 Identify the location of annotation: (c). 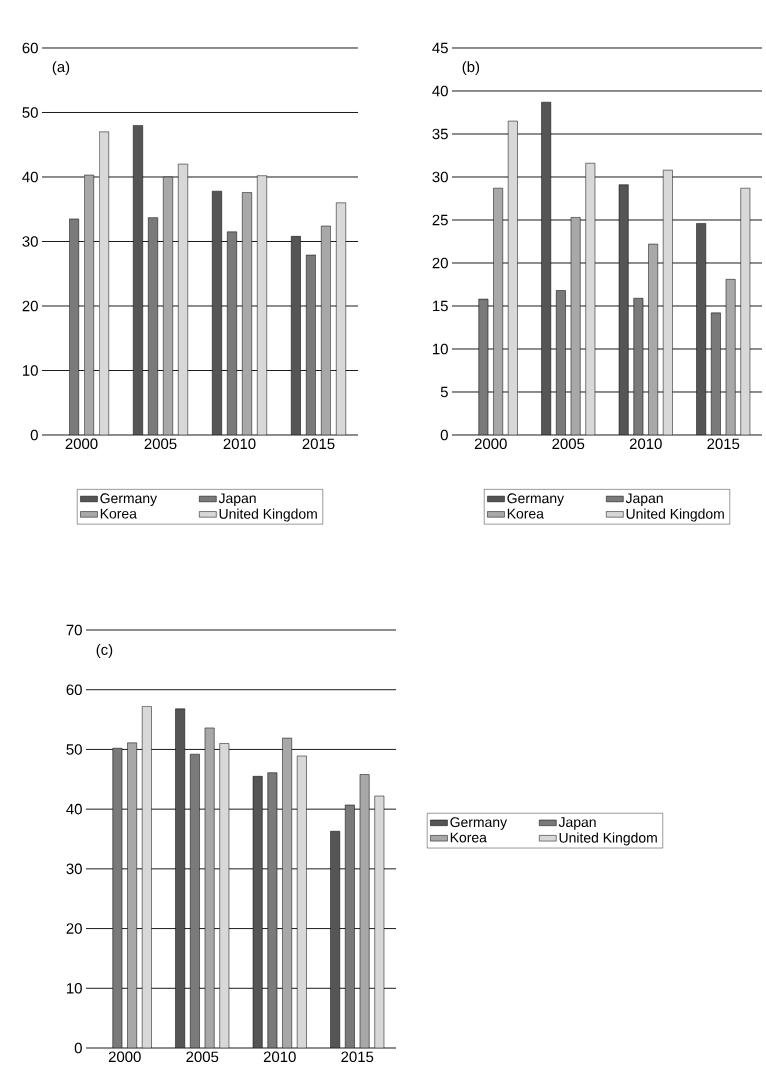
(104, 650).